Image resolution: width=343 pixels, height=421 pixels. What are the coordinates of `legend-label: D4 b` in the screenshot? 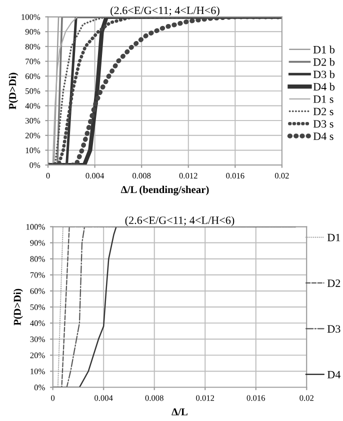 It's located at (324, 86).